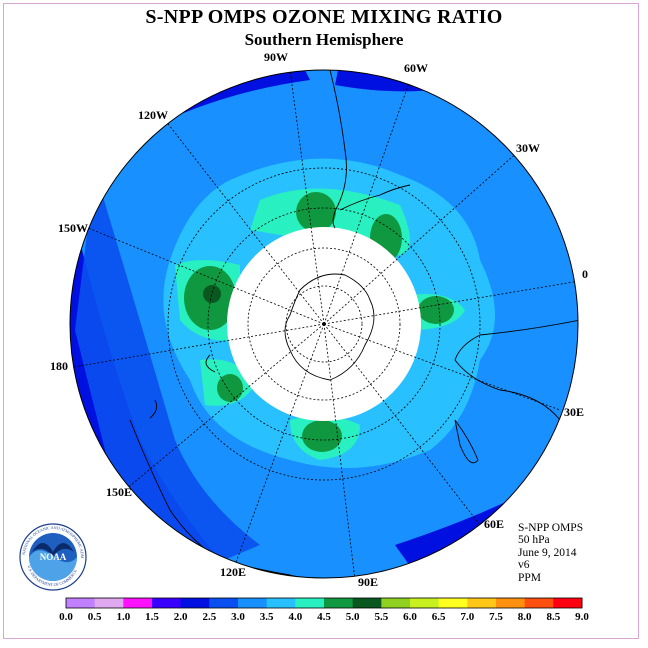 This screenshot has width=648, height=648. Describe the element at coordinates (416, 68) in the screenshot. I see `lon-label-60W: 60W` at that location.